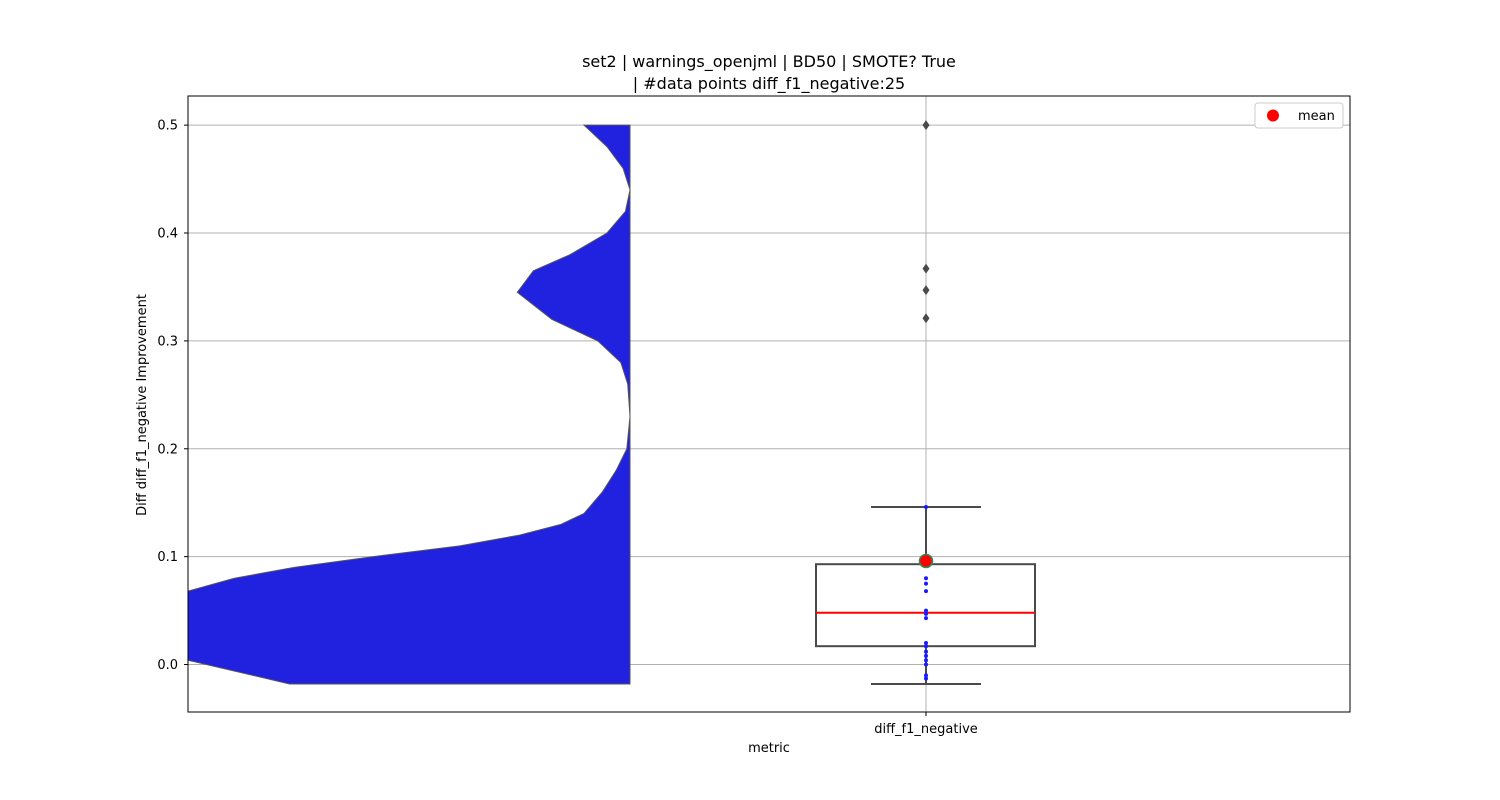  What do you see at coordinates (167, 341) in the screenshot?
I see `y-tick-label: 0.3` at bounding box center [167, 341].